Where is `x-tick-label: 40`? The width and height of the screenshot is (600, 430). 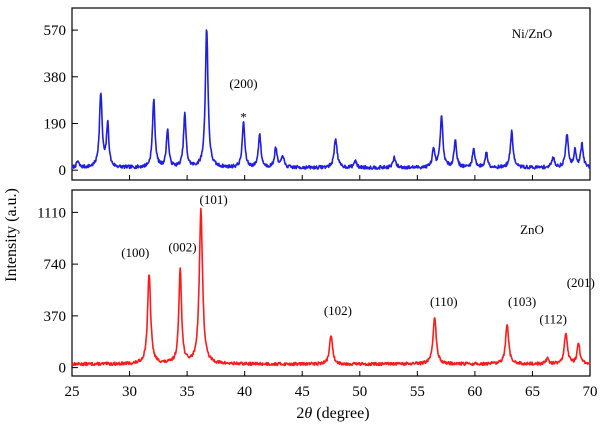
x-tick-label: 40 is located at coordinates (244, 392).